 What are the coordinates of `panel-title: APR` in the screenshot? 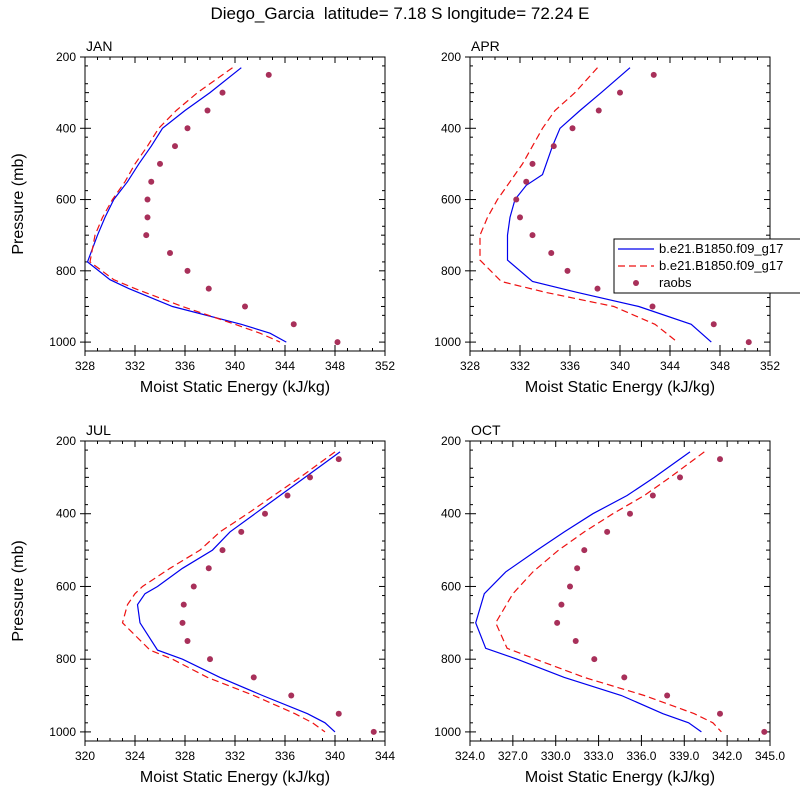 It's located at (485, 46).